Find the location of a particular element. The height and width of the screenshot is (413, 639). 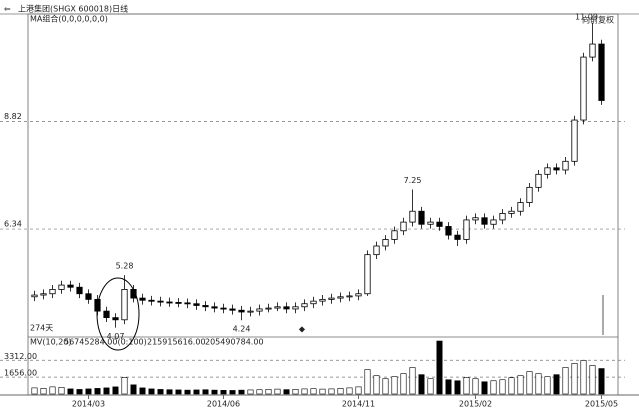

chart-title: 上港集团(SHGX 600018)日线 is located at coordinates (73, 9).